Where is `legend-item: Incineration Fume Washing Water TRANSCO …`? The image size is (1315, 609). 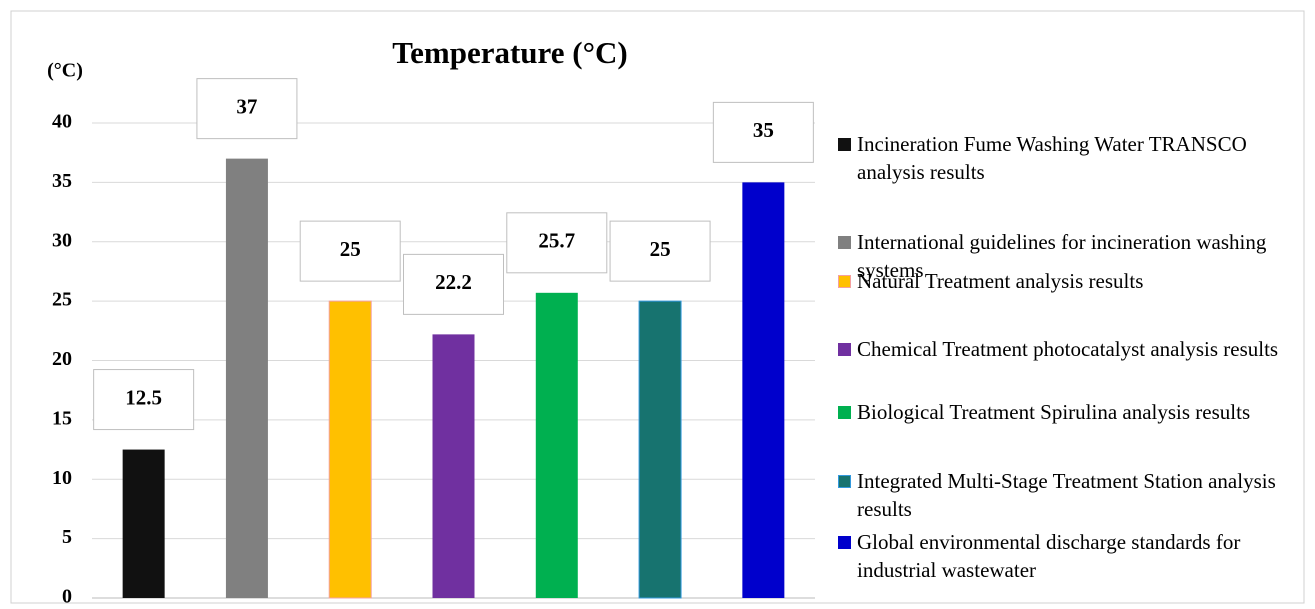
legend-item: Incineration Fume Washing Water TRANSCO … is located at coordinates (1073, 158).